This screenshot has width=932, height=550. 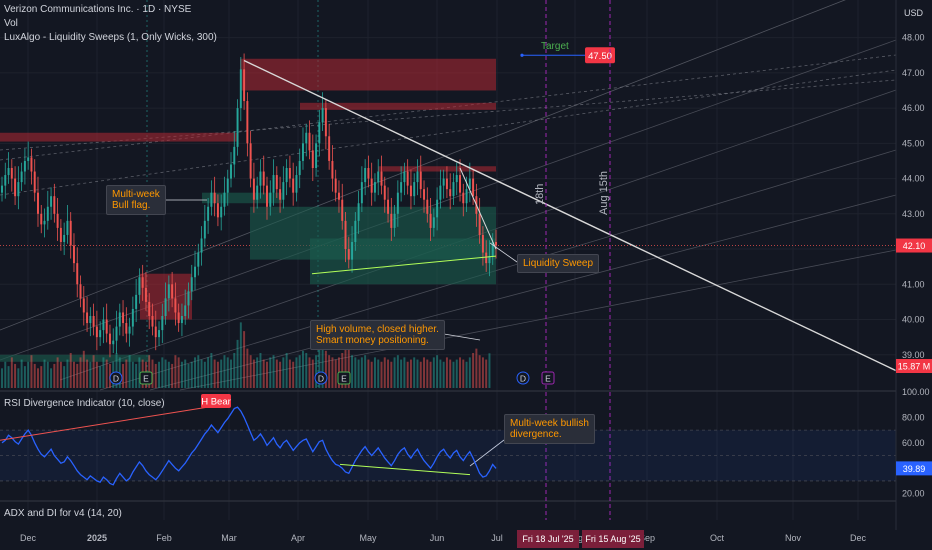 I want to click on sell-liquidity-zone, so click(x=437, y=169).